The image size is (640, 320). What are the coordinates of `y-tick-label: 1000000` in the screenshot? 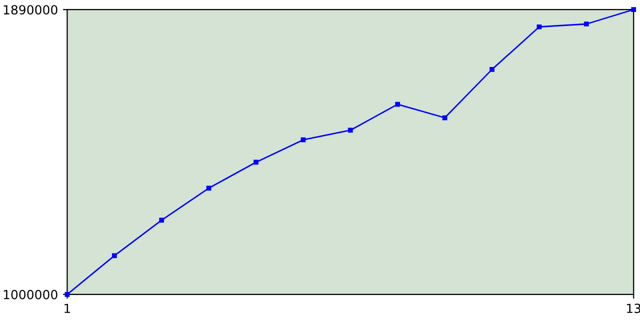 It's located at (31, 295).